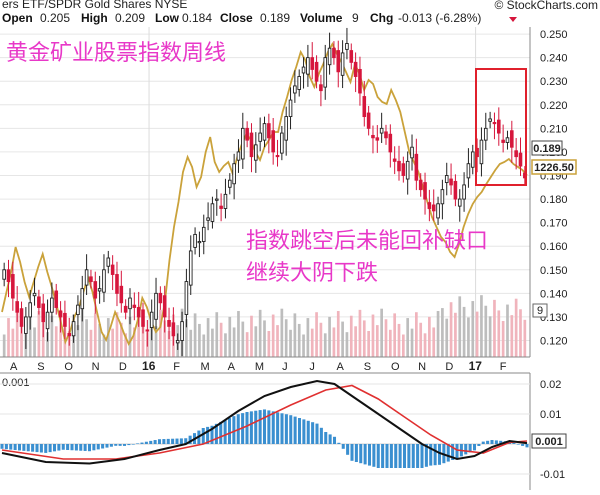  I want to click on quote-open-value: 0.205, so click(55, 18).